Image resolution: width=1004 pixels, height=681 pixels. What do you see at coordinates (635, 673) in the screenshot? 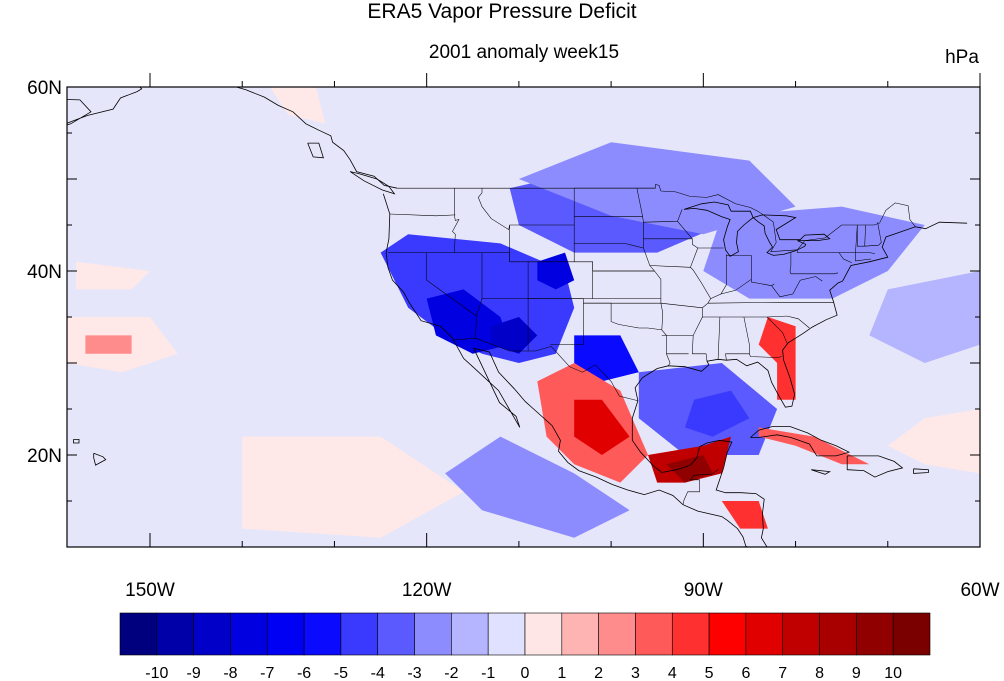
I see `colorbar-tick-label: 3` at bounding box center [635, 673].